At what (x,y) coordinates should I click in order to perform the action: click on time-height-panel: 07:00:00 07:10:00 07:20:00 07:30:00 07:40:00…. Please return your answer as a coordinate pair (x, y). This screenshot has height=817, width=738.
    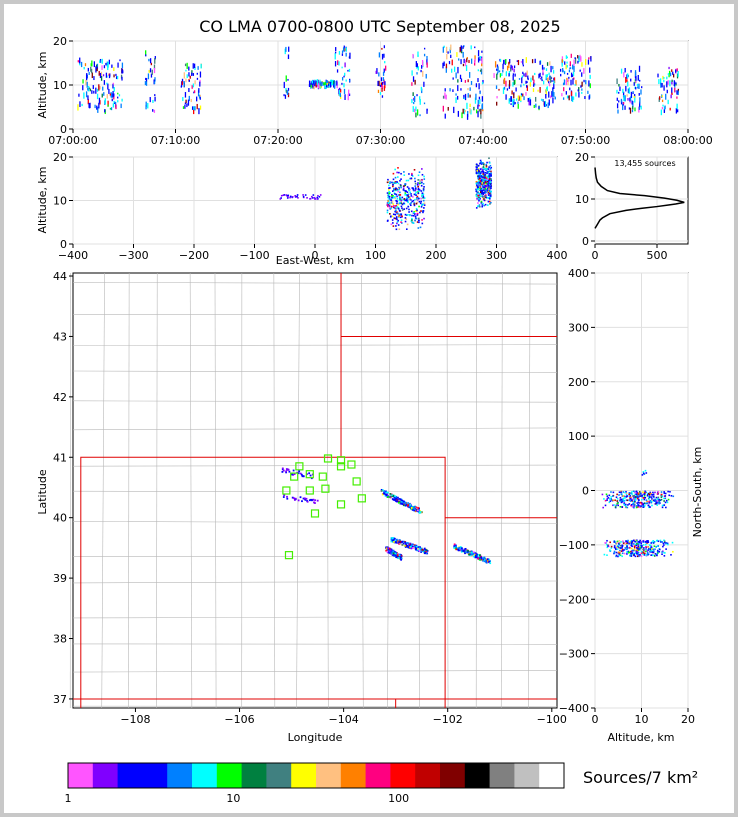
    Looking at the image, I should click on (374, 91).